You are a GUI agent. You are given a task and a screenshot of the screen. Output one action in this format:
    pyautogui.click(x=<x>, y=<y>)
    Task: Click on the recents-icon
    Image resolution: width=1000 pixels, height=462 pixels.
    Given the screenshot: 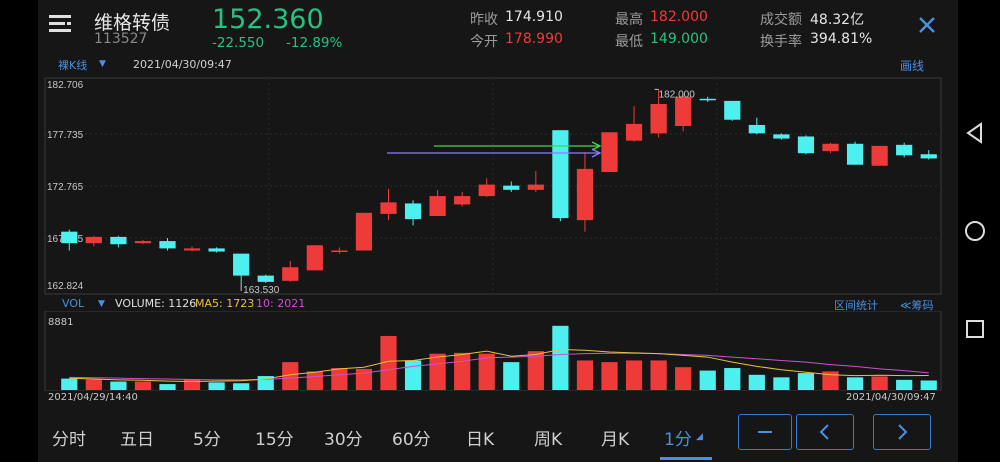 What is the action you would take?
    pyautogui.click(x=975, y=329)
    